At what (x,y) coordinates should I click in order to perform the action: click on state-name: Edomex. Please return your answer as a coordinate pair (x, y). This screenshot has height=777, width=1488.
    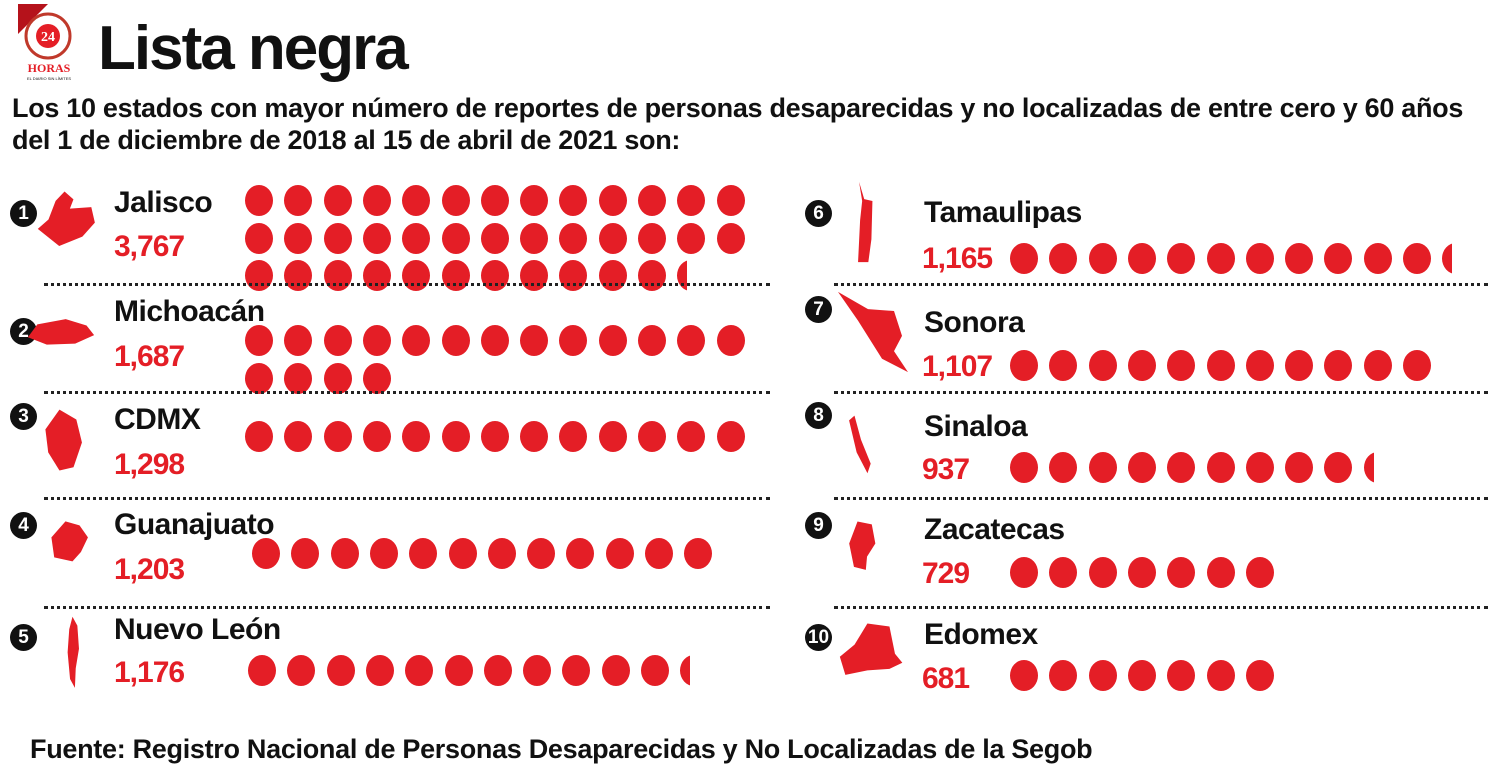
    Looking at the image, I should click on (981, 634).